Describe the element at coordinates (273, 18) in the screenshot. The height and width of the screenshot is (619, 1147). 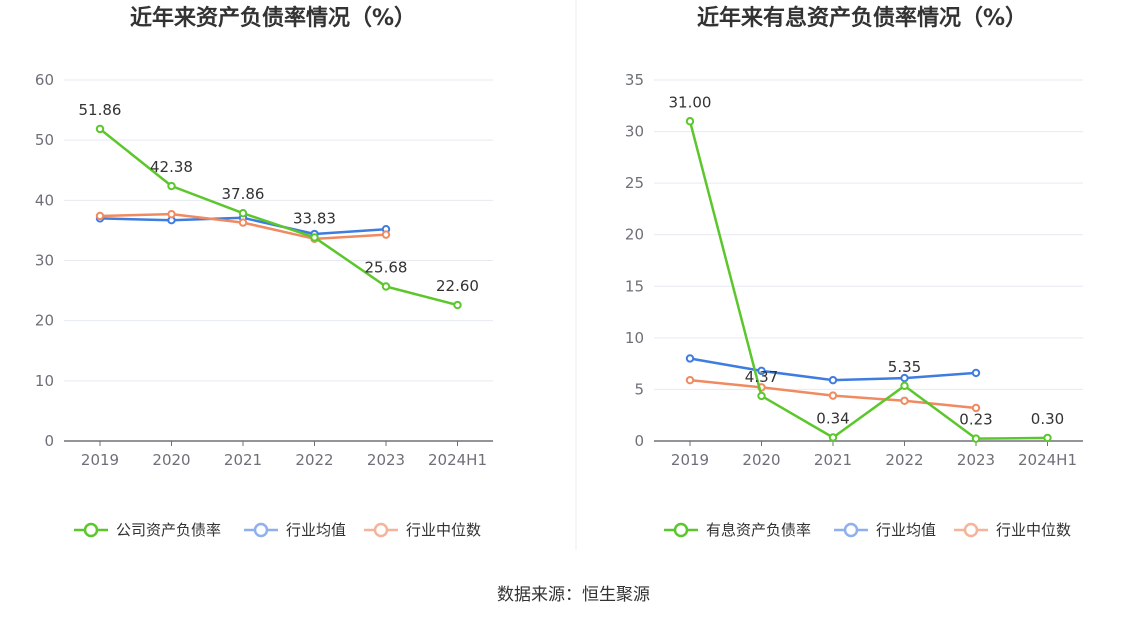
I see `chart-title: 近年来资产负债率情况（%）` at that location.